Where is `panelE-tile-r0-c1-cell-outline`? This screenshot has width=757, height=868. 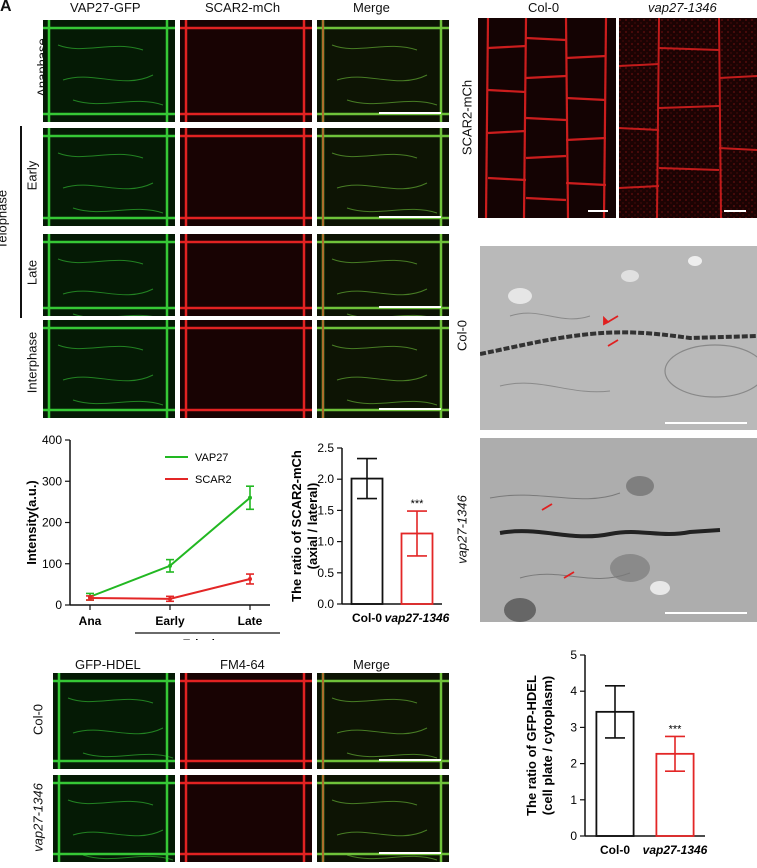 panelE-tile-r0-c1-cell-outline is located at coordinates (246, 721).